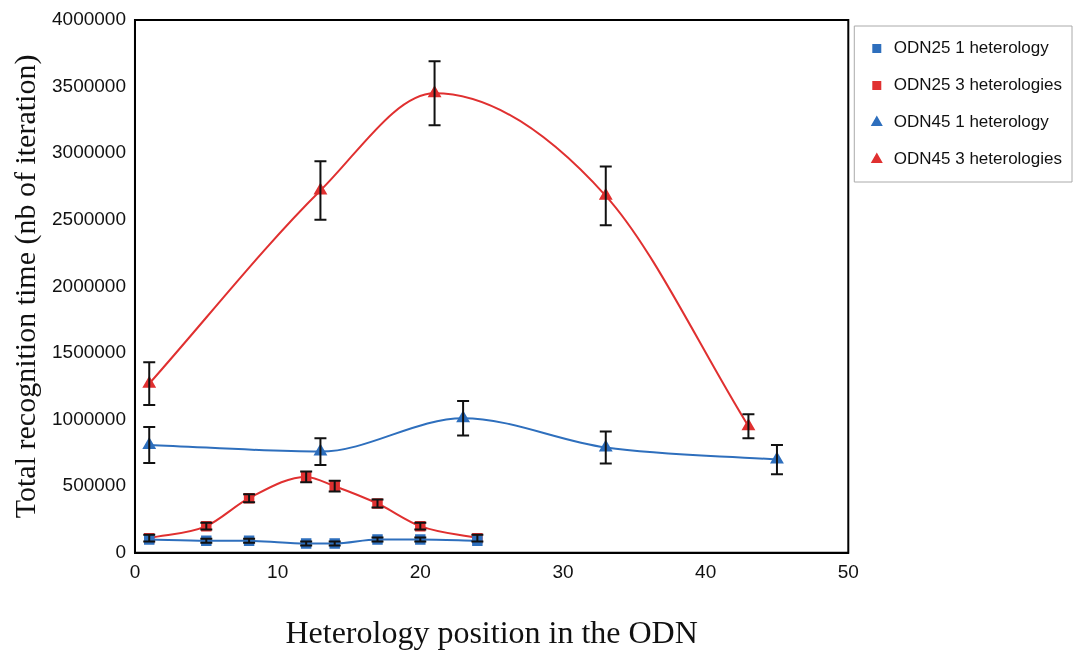 The width and height of the screenshot is (1078, 668). Describe the element at coordinates (278, 572) in the screenshot. I see `x-tick-label: 10` at that location.